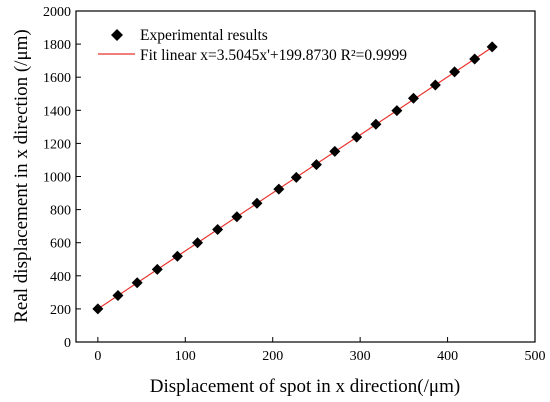 Image resolution: width=550 pixels, height=402 pixels. Describe the element at coordinates (60, 244) in the screenshot. I see `y-tick-label: 600` at that location.